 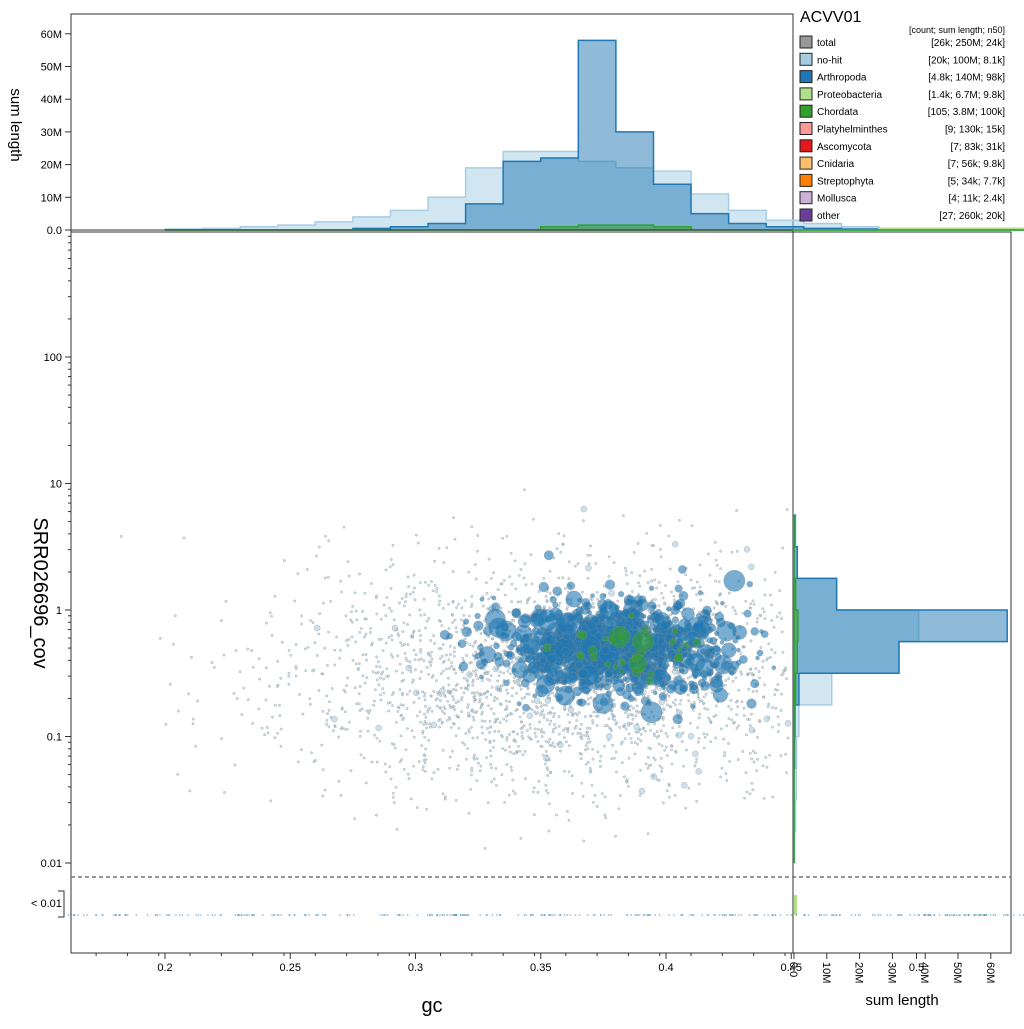 What do you see at coordinates (806, 146) in the screenshot?
I see `legend-swatch` at bounding box center [806, 146].